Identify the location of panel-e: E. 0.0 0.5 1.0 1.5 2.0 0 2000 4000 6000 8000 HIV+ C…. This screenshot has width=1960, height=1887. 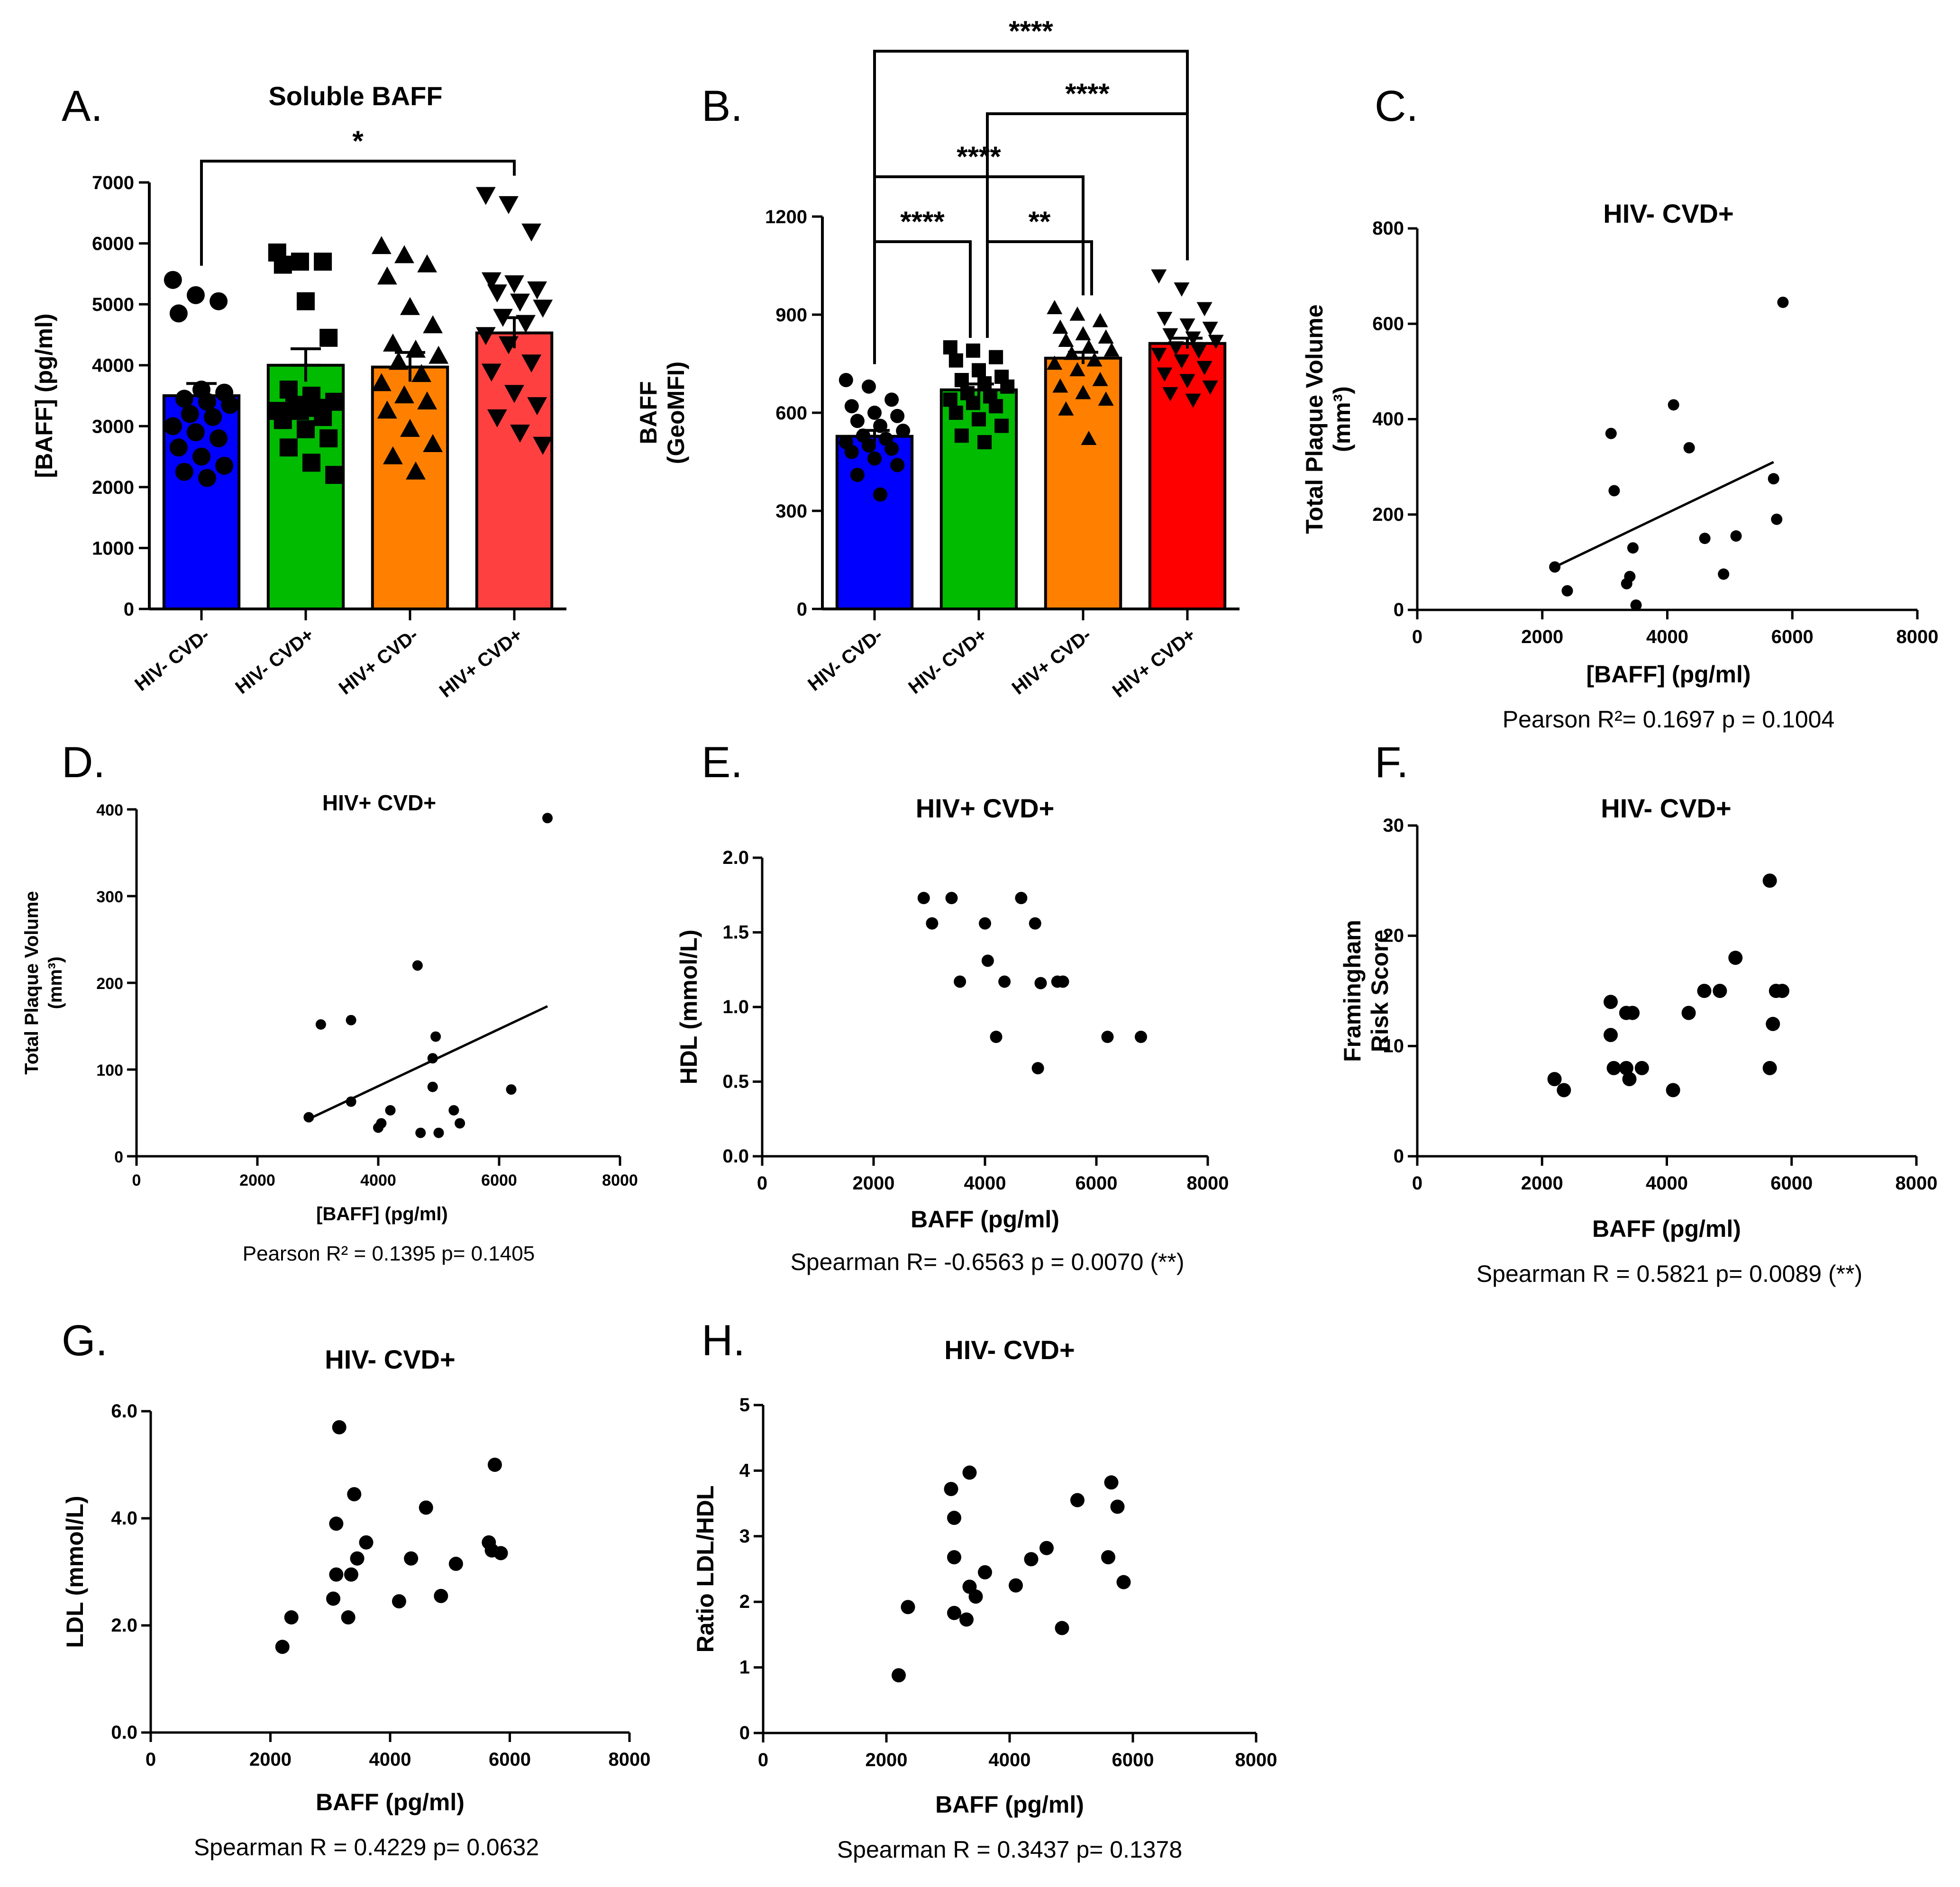
(952, 1006).